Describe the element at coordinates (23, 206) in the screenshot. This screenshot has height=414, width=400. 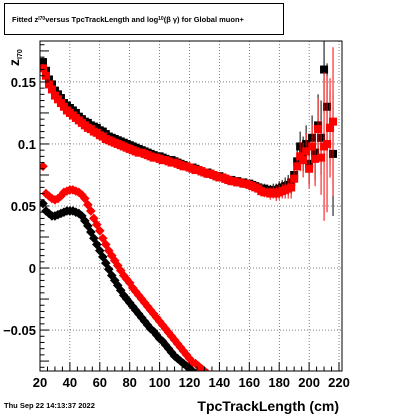
I see `y-tick-label: 0.05` at that location.